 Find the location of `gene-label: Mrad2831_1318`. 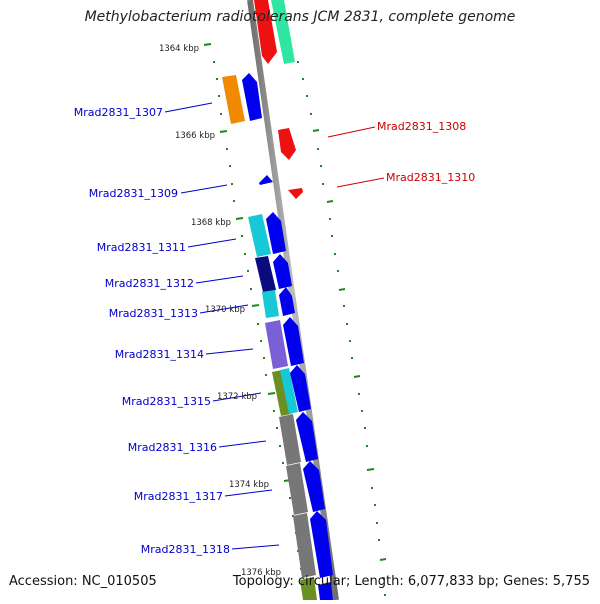

gene-label: Mrad2831_1318 is located at coordinates (185, 549).